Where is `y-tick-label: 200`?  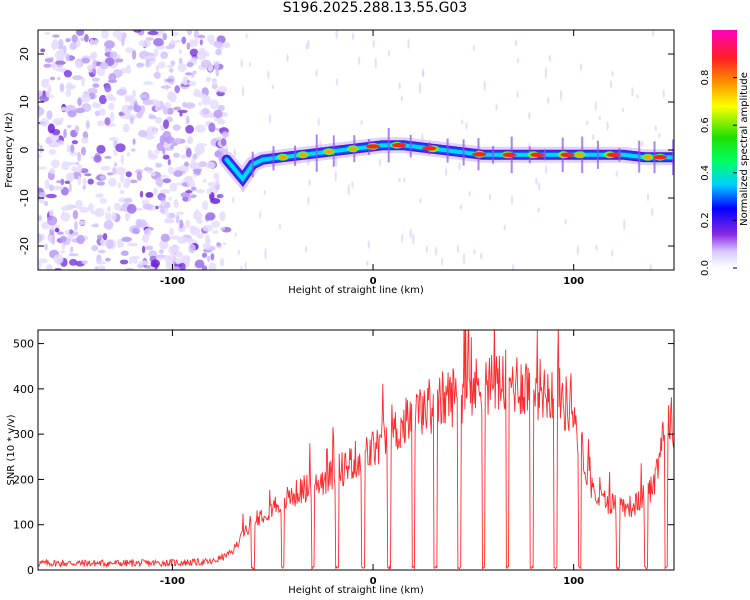 y-tick-label: 200 is located at coordinates (23, 479).